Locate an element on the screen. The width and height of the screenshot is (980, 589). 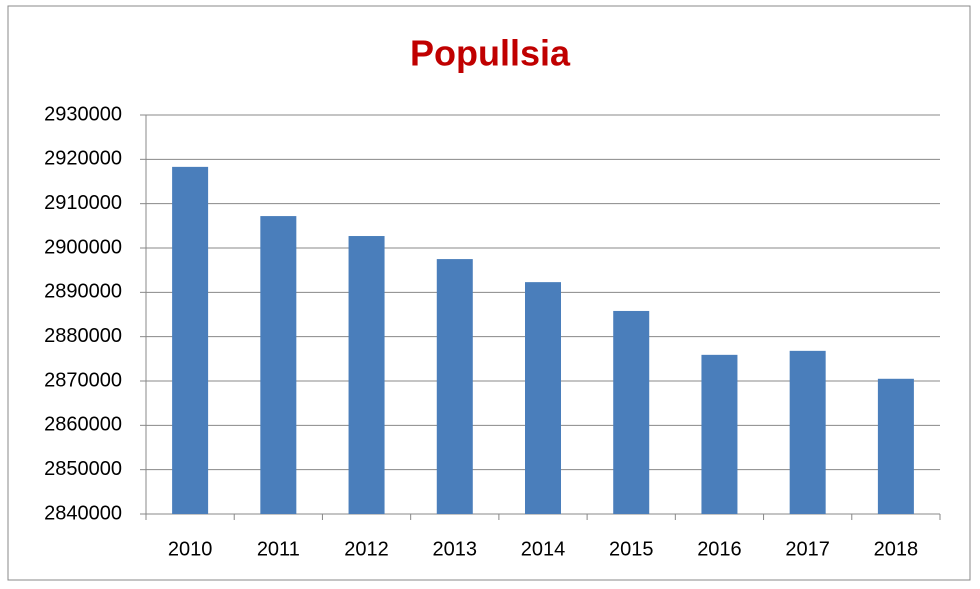
y-tick-label: 2920000 is located at coordinates (83, 159).